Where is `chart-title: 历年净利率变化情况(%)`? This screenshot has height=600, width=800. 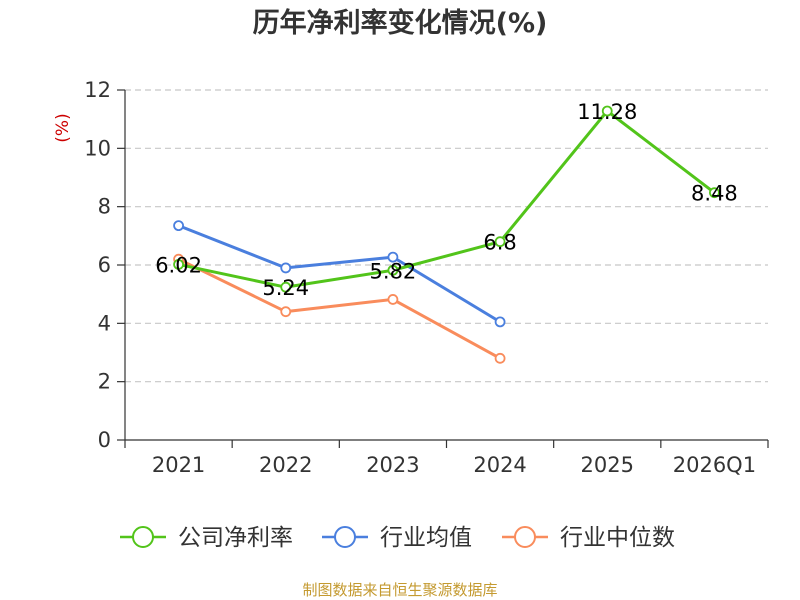
chart-title: 历年净利率变化情况(%) is located at coordinates (400, 23).